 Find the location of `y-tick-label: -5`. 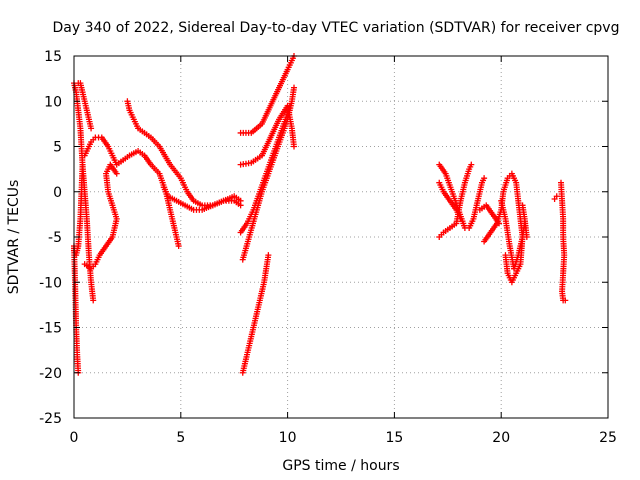

y-tick-label: -5 is located at coordinates (55, 238).